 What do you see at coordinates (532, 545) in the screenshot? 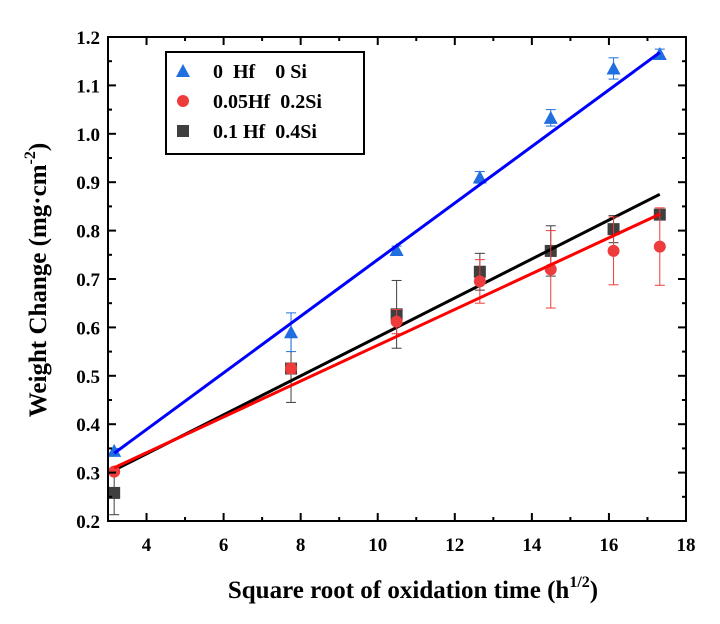
I see `x-tick-label: 14` at bounding box center [532, 545].